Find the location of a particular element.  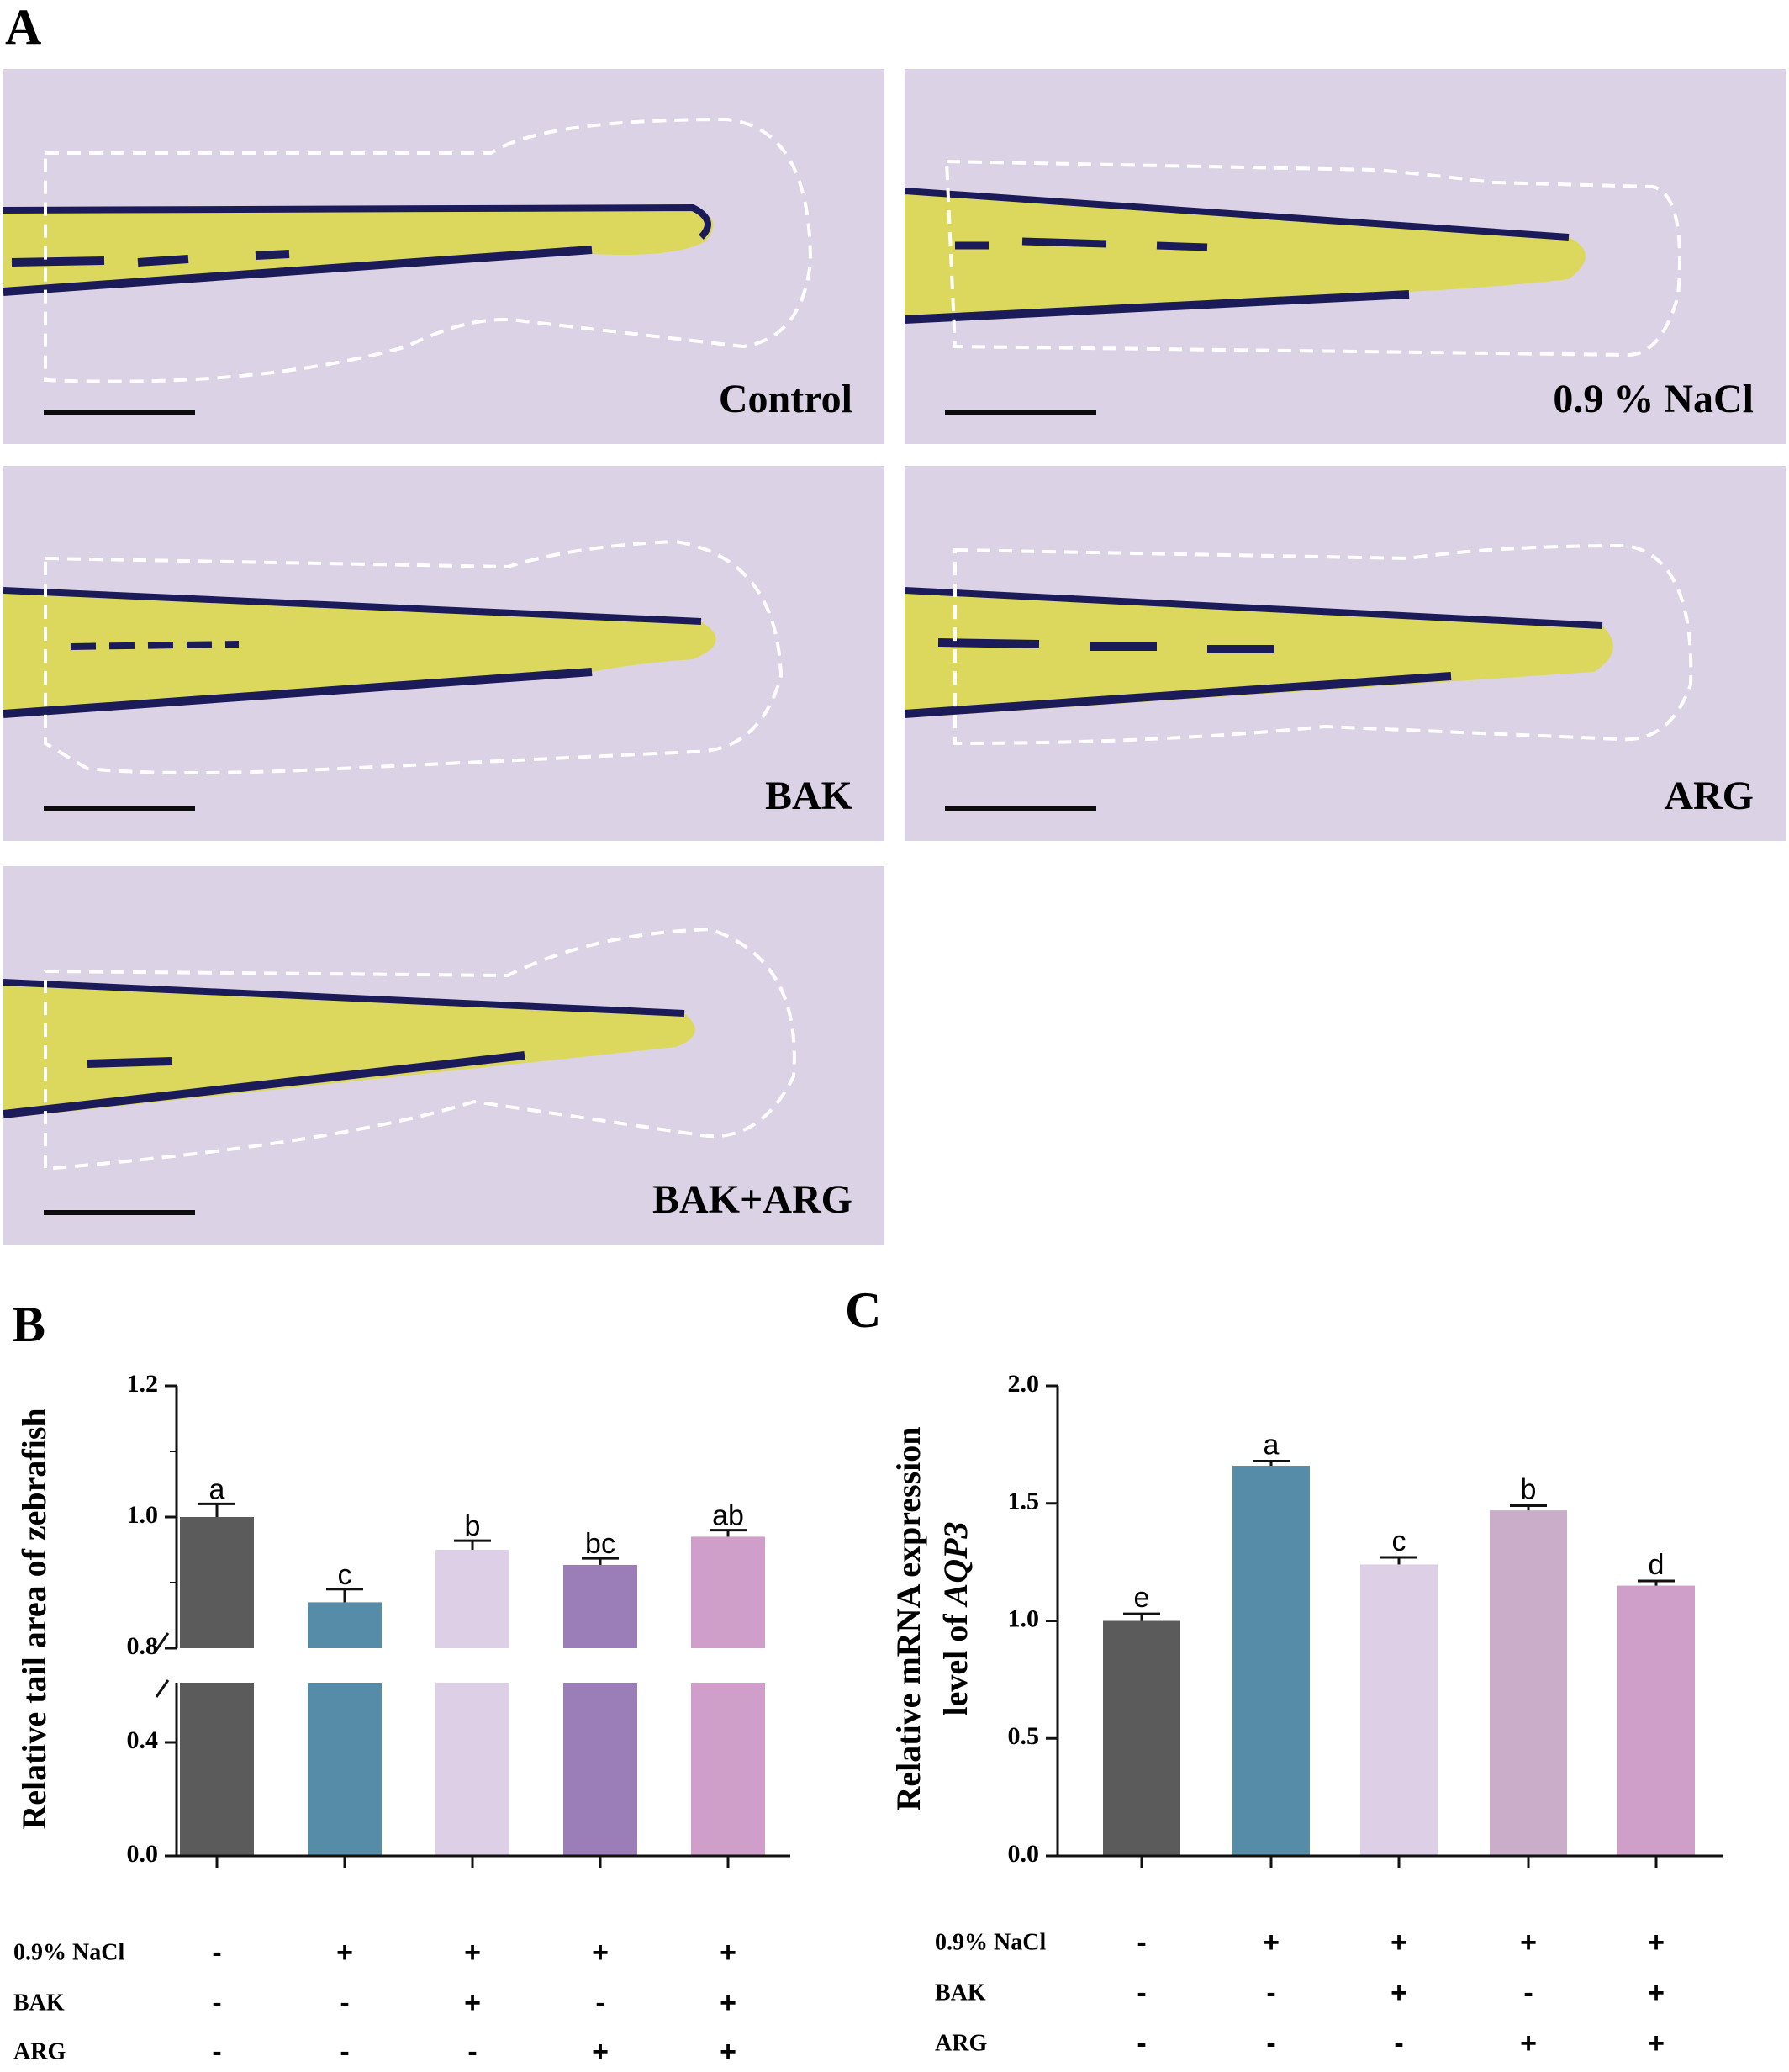

y-tick-label: 2.0 is located at coordinates (1024, 1384).